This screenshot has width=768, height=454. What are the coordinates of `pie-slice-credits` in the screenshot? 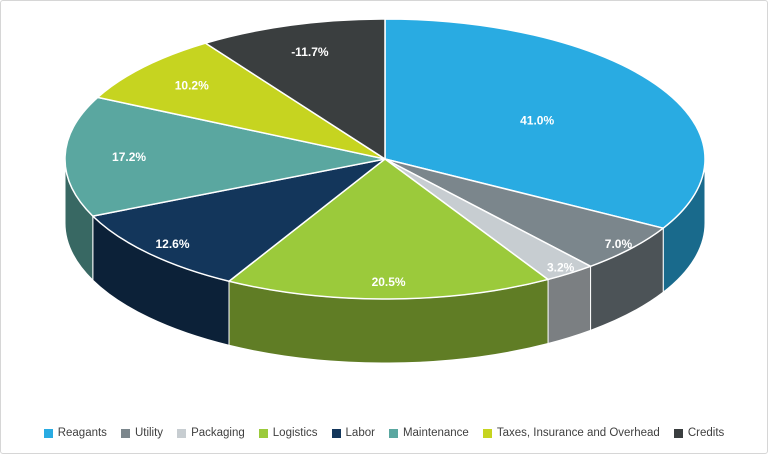 It's located at (295, 89).